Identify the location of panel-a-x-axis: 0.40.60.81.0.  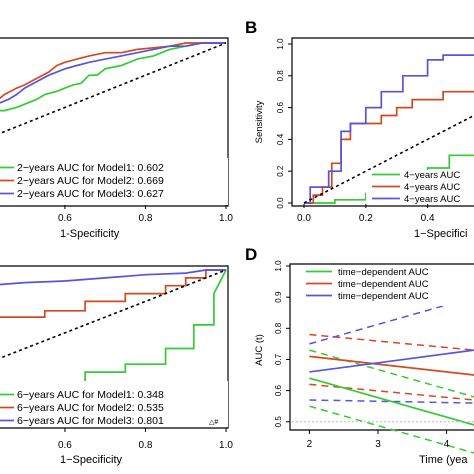
(145, 214).